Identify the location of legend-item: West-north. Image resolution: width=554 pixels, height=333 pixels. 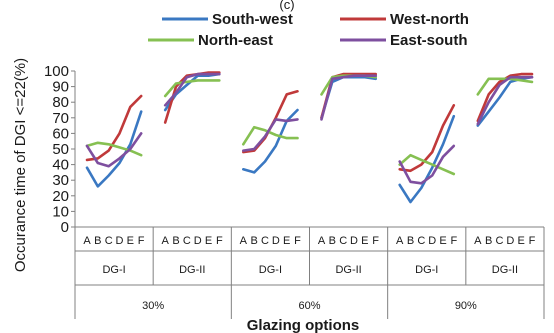
(404, 19).